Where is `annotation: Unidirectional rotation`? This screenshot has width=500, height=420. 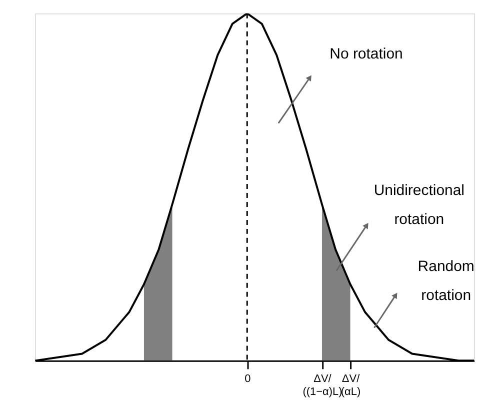
annotation: Unidirectional rotation is located at coordinates (419, 205).